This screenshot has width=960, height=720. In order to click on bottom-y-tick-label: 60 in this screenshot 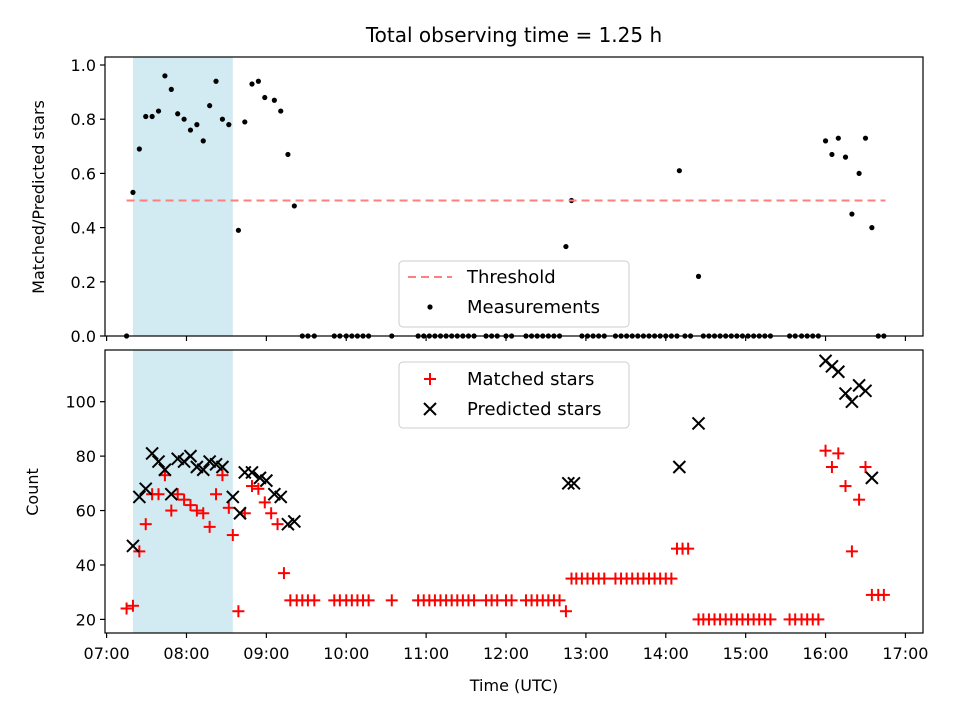, I will do `click(86, 511)`.